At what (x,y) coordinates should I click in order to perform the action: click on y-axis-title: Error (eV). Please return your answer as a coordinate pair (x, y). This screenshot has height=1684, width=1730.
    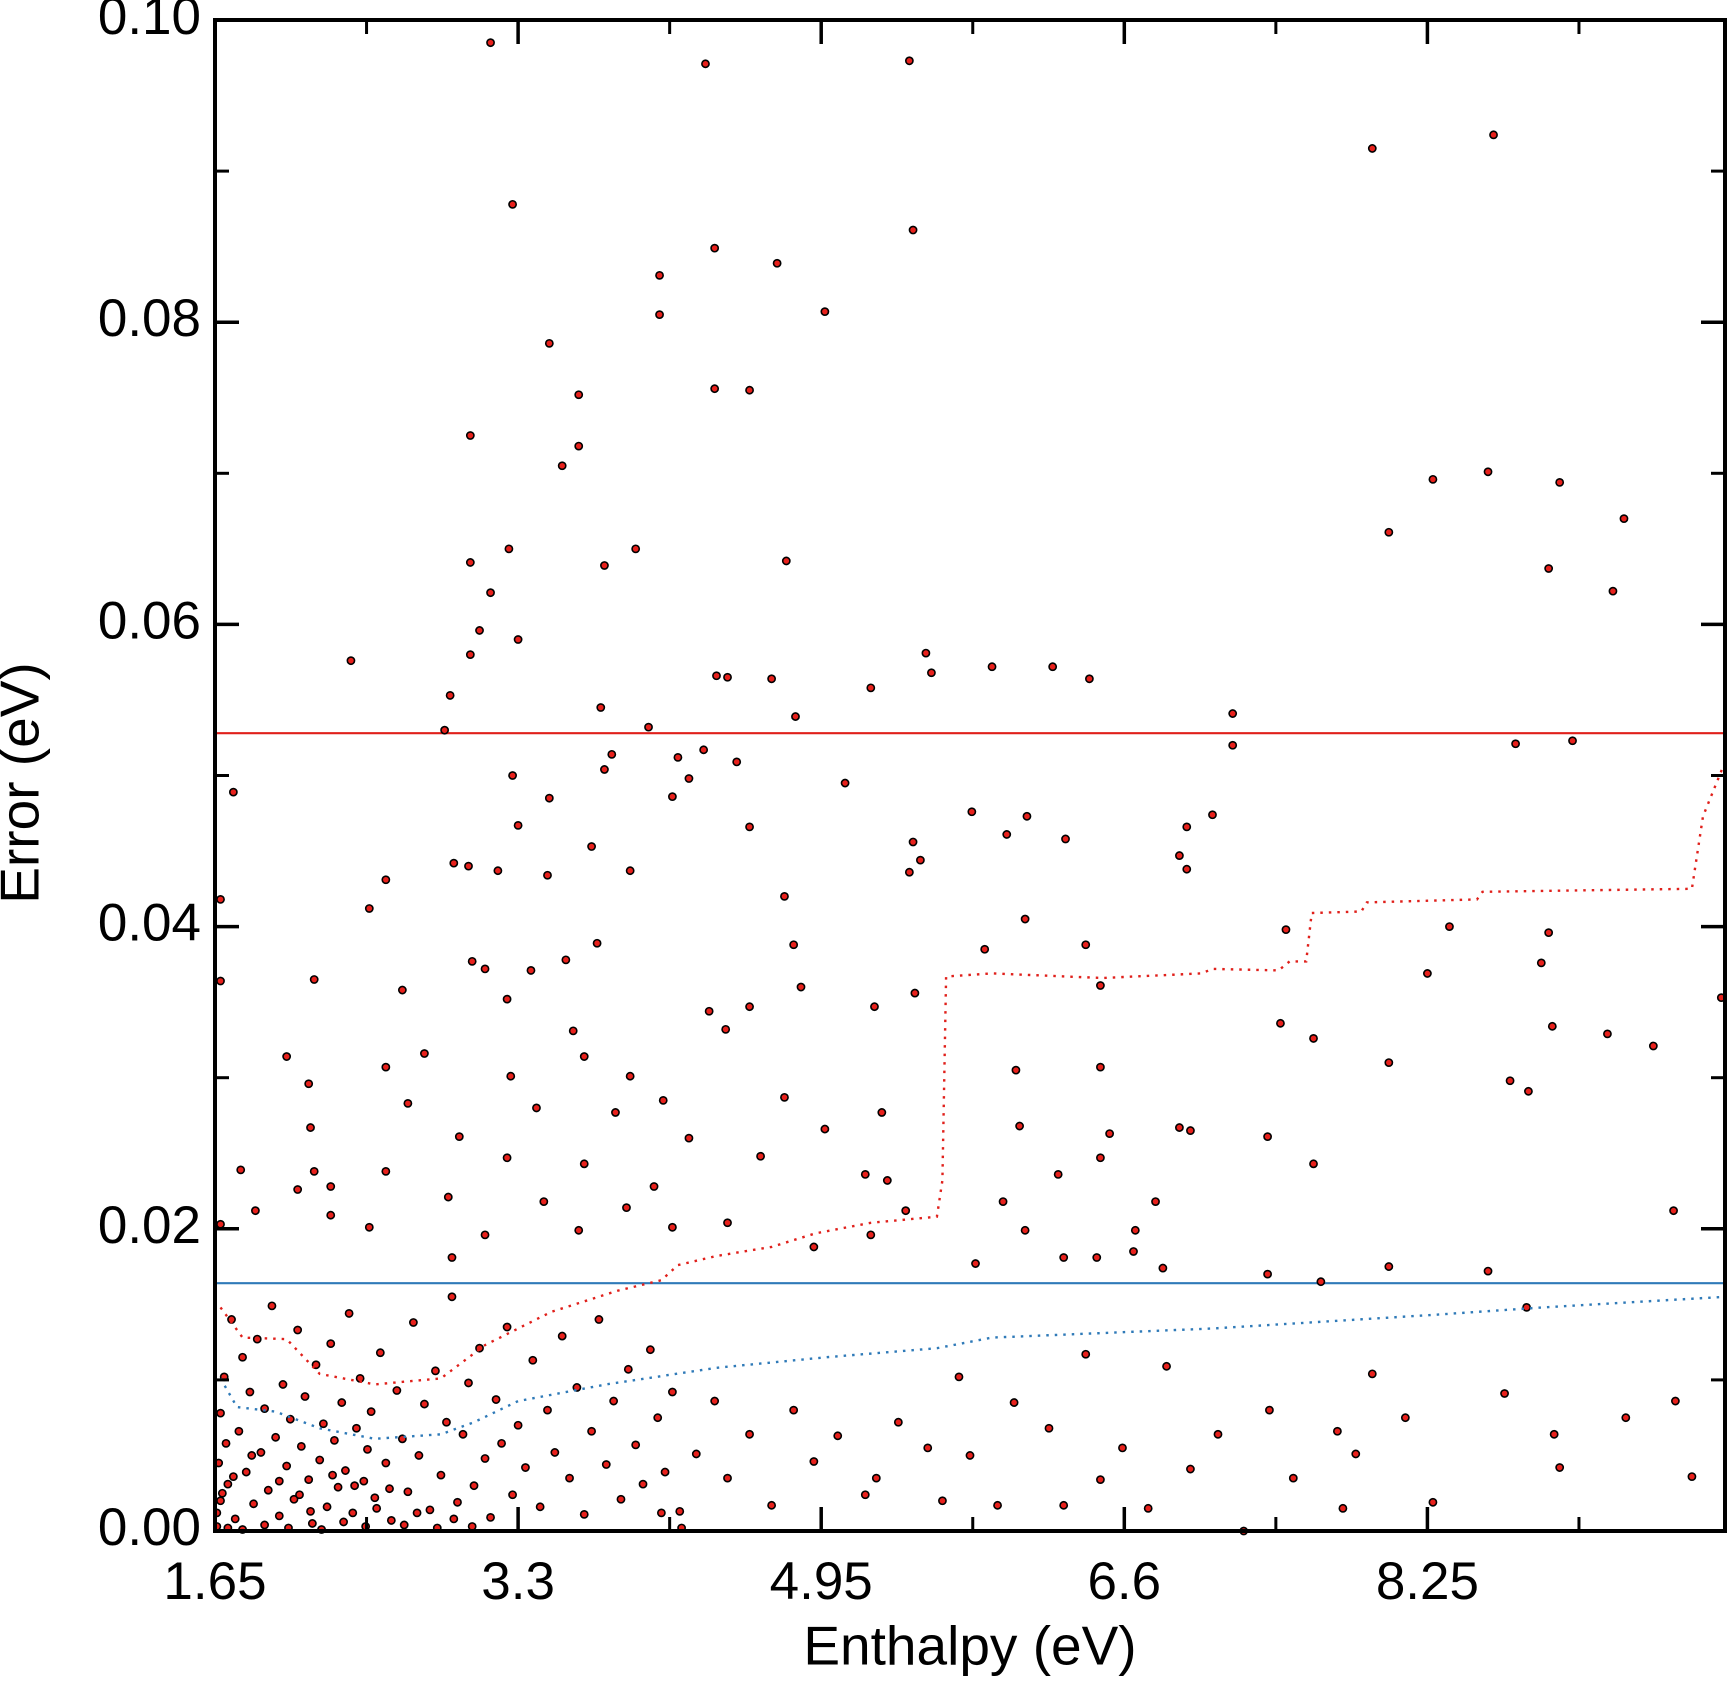
    Looking at the image, I should click on (25, 782).